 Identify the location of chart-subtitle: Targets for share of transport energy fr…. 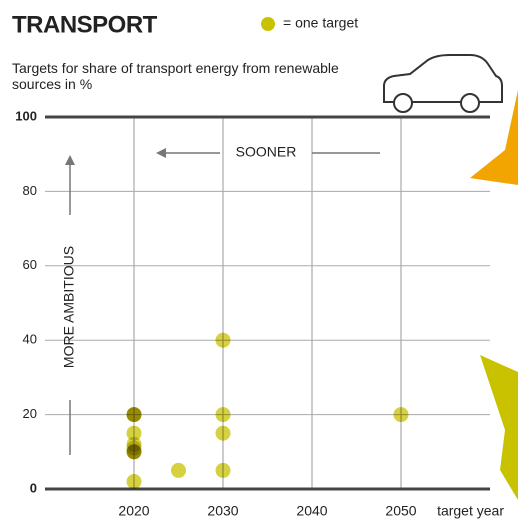
(175, 76).